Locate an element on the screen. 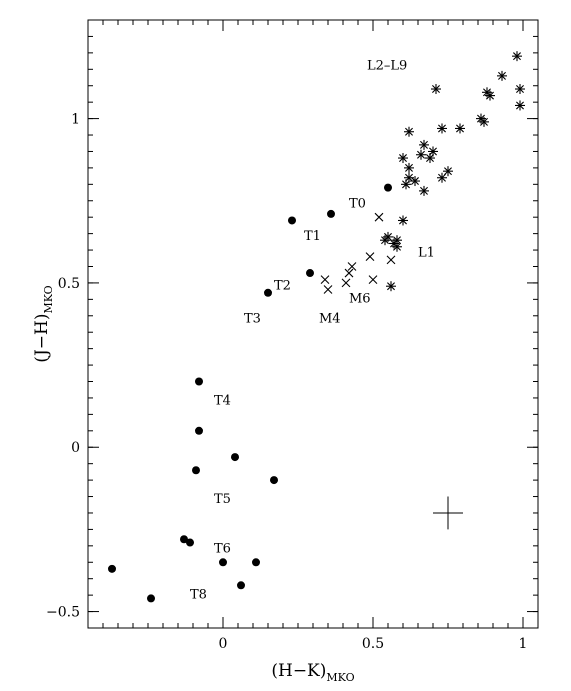 The width and height of the screenshot is (571, 691). x-axis-title: (H−K)MKO is located at coordinates (312, 672).